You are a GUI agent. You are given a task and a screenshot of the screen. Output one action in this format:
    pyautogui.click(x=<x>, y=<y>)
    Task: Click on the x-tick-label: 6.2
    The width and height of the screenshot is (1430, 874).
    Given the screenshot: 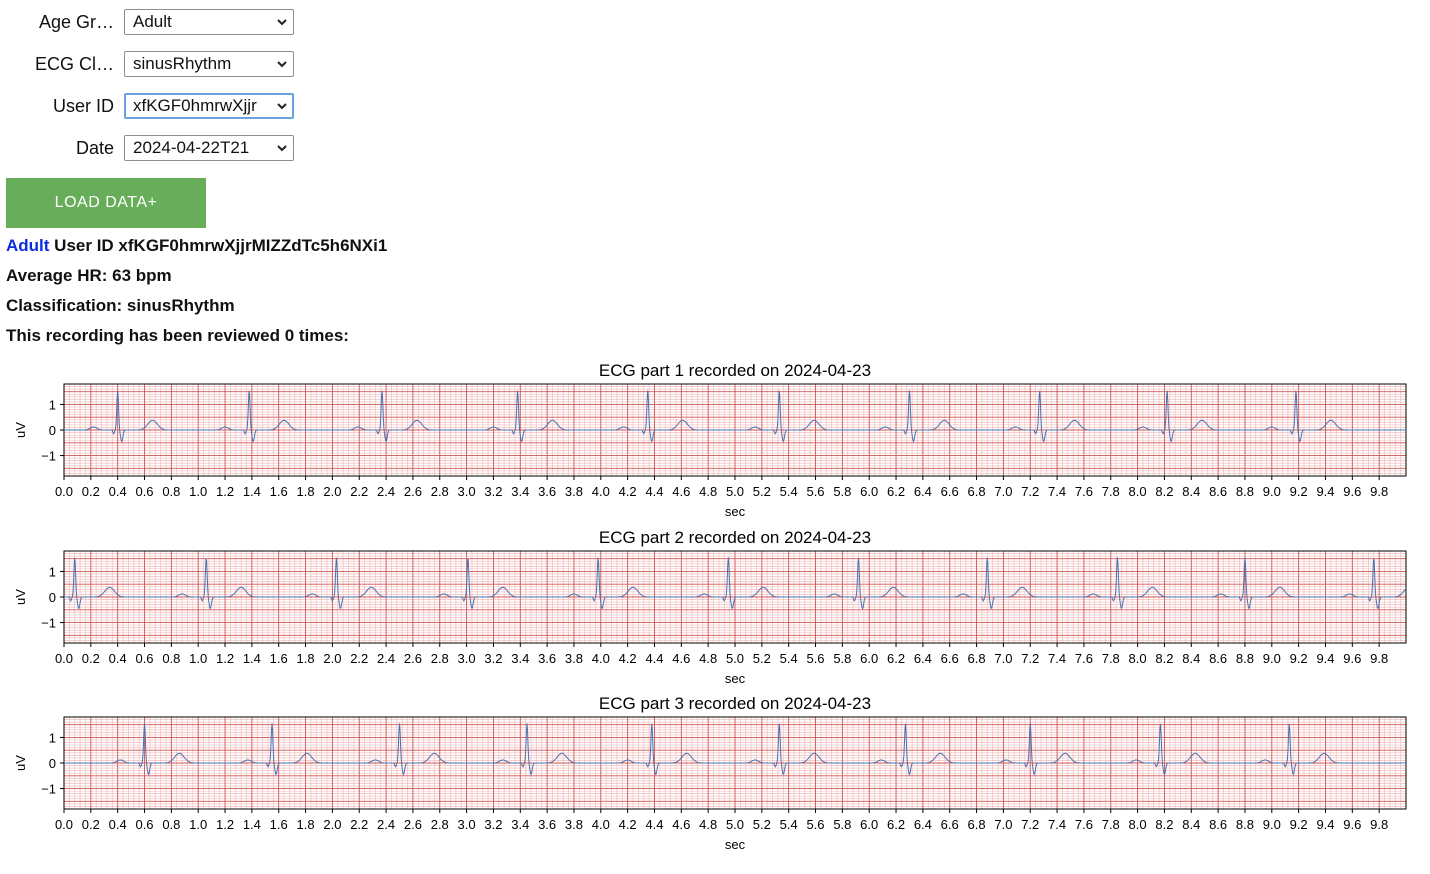 What is the action you would take?
    pyautogui.click(x=896, y=658)
    